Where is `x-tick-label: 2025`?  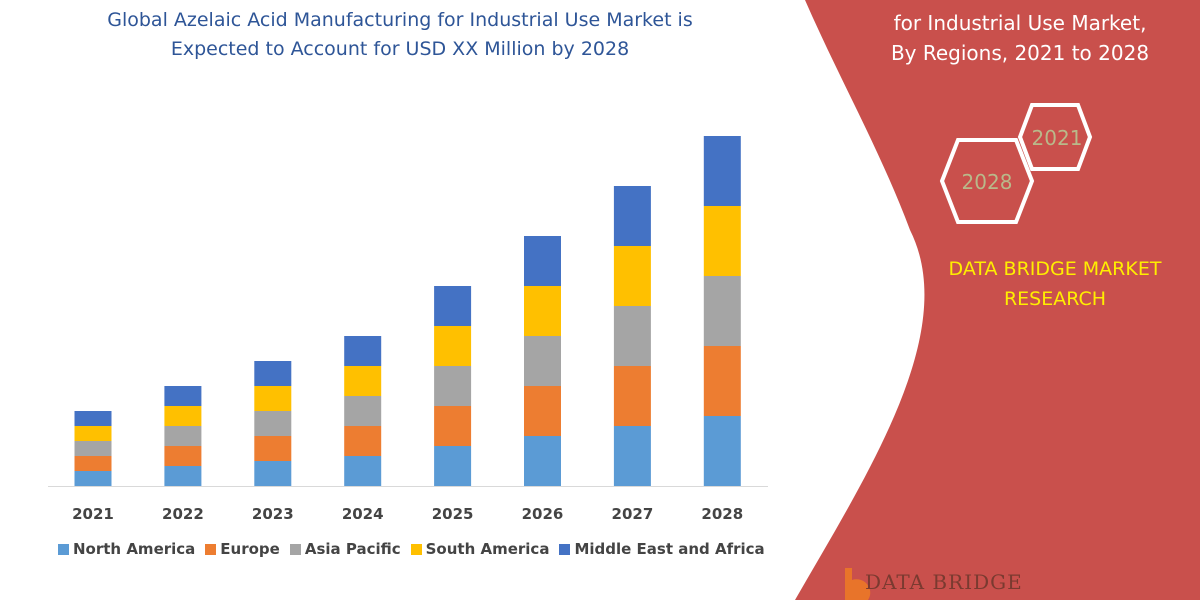
x-tick-label: 2025 is located at coordinates (453, 514).